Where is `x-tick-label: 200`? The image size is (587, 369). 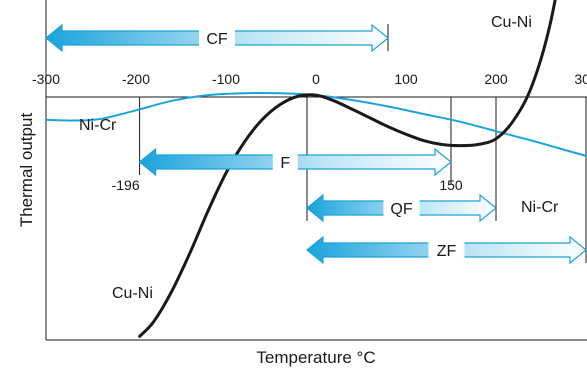 x-tick-label: 200 is located at coordinates (496, 79).